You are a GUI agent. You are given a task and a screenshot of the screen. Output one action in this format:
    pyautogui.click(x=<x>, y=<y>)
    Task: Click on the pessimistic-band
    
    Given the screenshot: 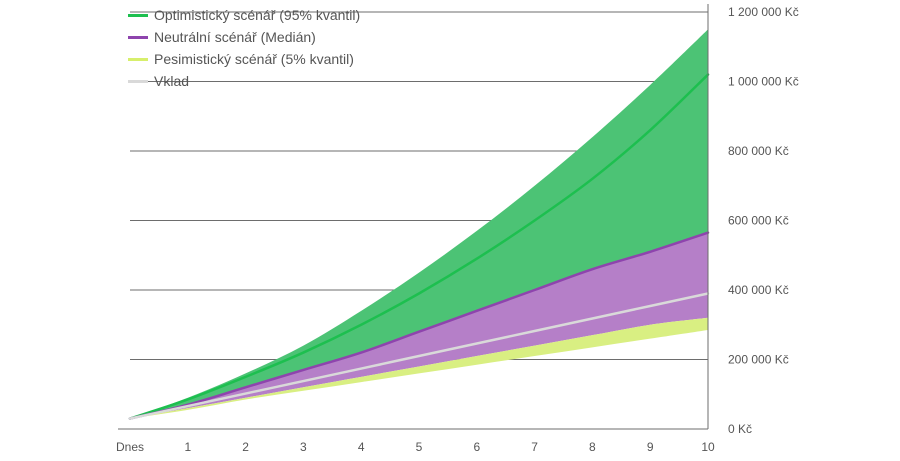 What is the action you would take?
    pyautogui.click(x=419, y=368)
    